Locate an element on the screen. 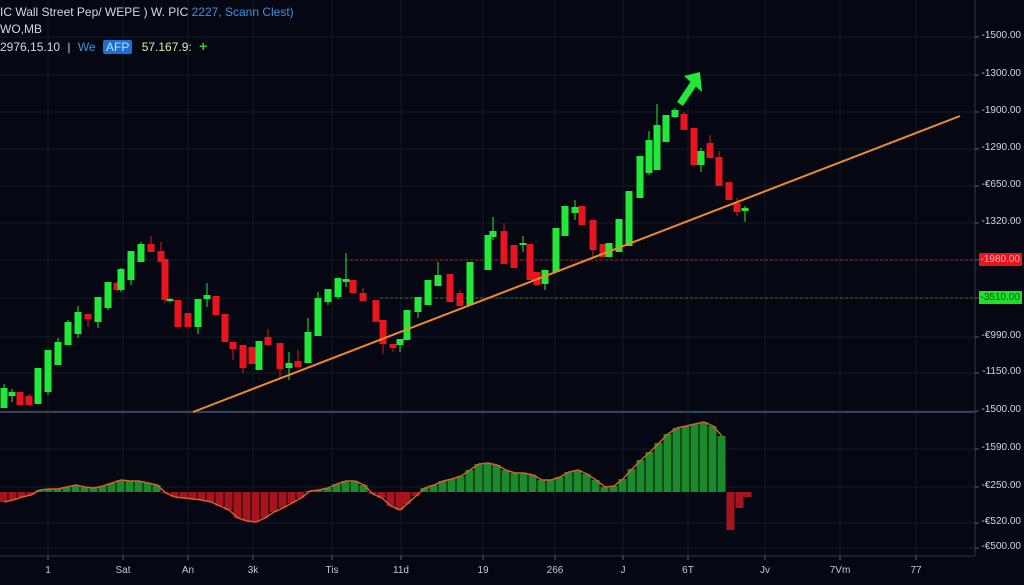 The image size is (1024, 585). x-axis-ticks is located at coordinates (482, 558).